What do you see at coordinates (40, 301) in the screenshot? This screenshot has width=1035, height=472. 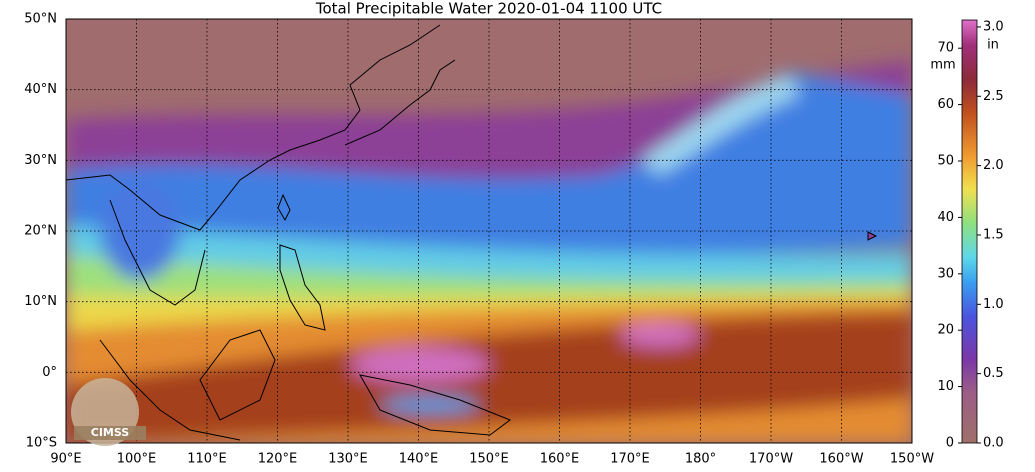 I see `lat-label: 10°N` at bounding box center [40, 301].